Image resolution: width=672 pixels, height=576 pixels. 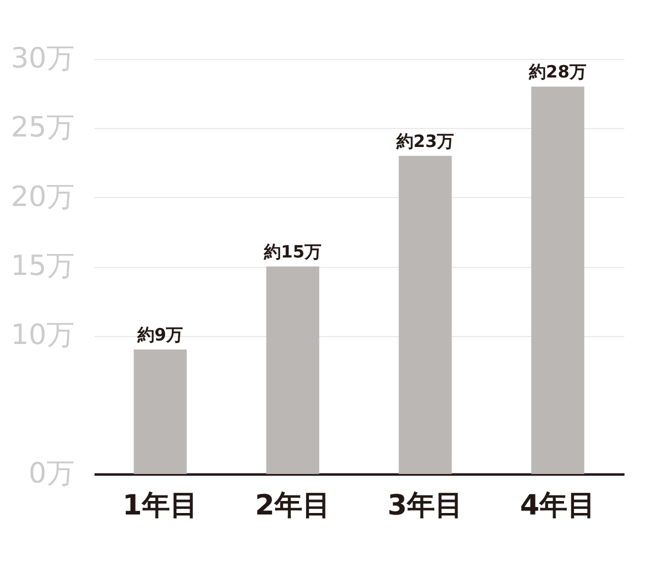 What do you see at coordinates (557, 72) in the screenshot?
I see `data-label: 約28万` at bounding box center [557, 72].